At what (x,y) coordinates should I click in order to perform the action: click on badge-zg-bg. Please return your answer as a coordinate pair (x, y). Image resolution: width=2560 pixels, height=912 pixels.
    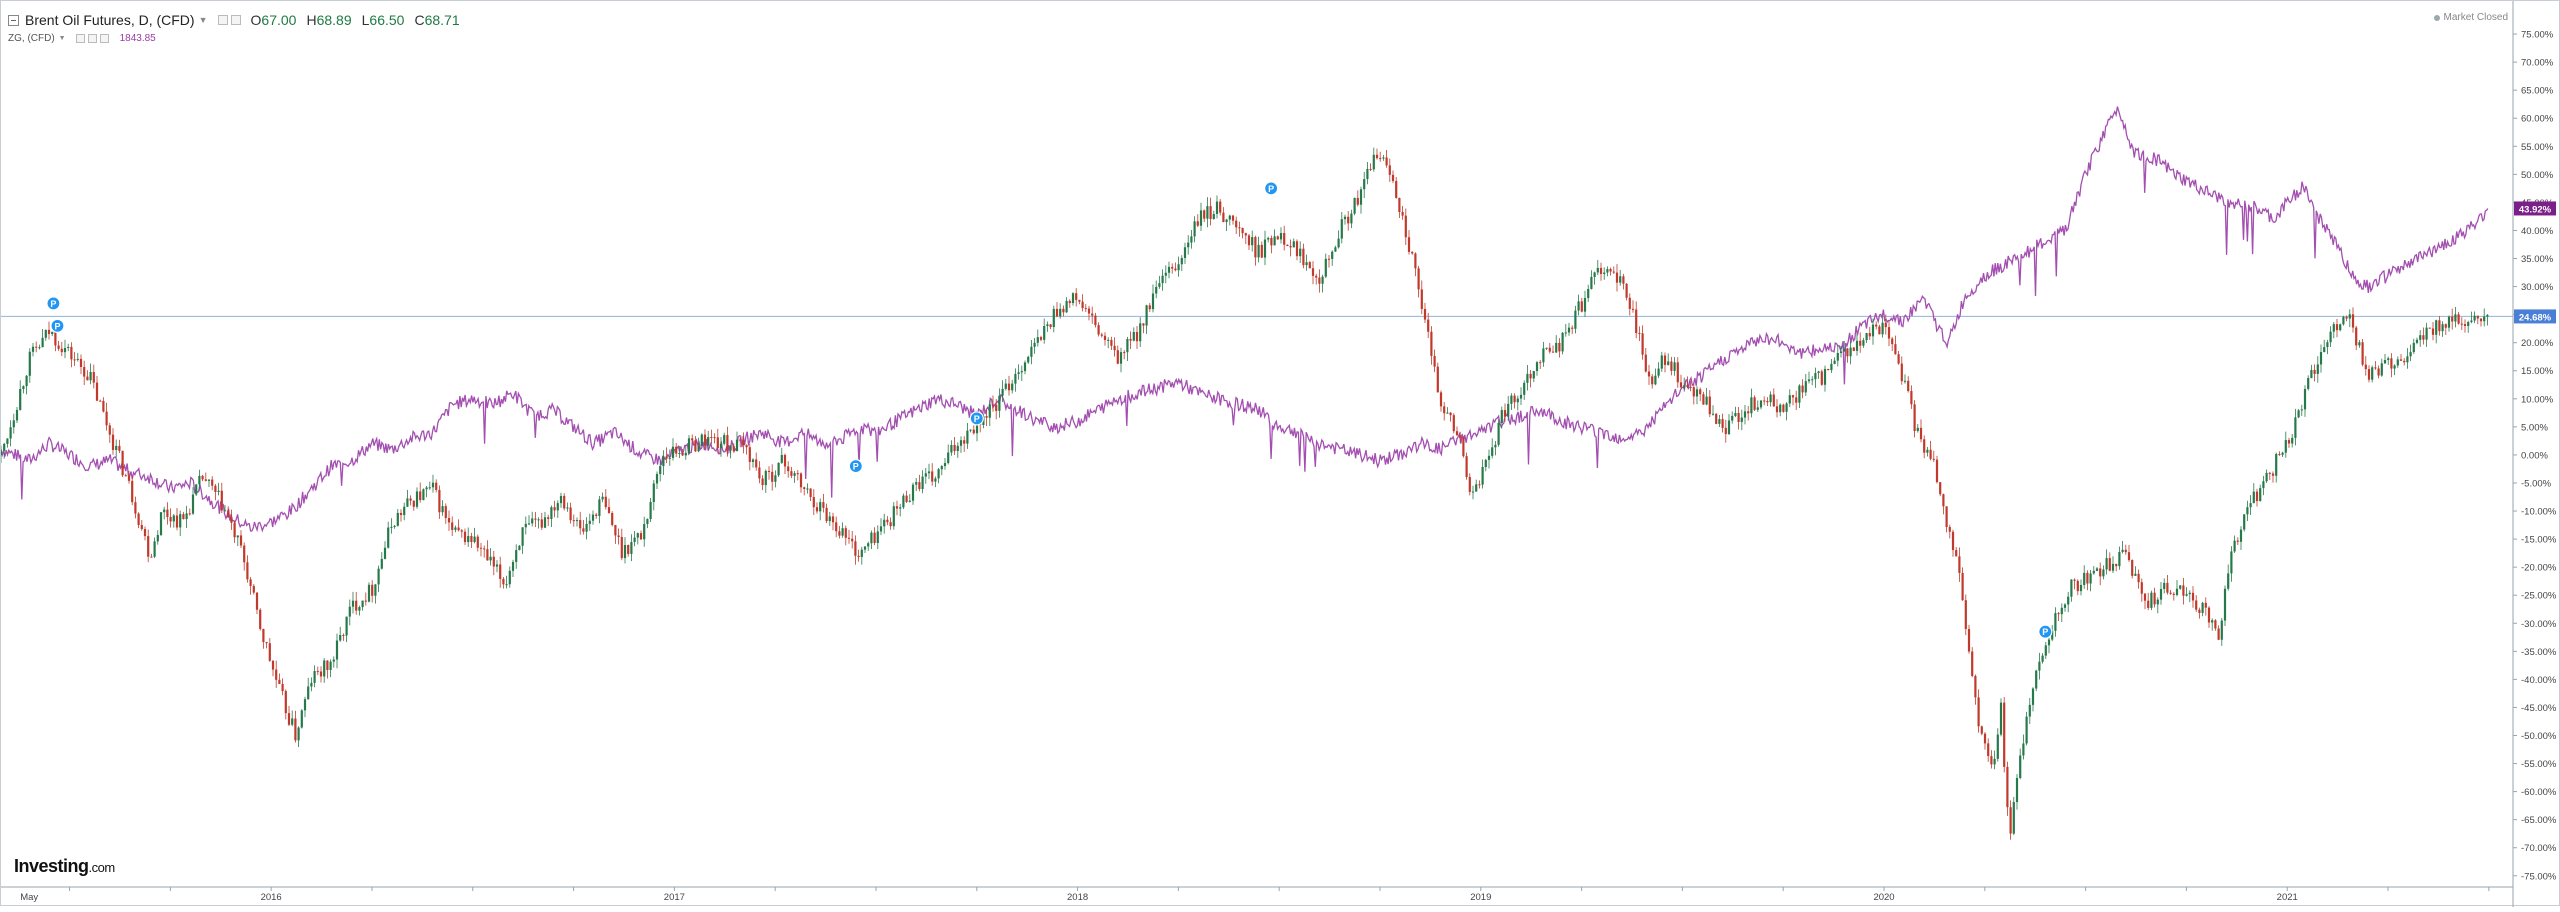
    Looking at the image, I should click on (2535, 208).